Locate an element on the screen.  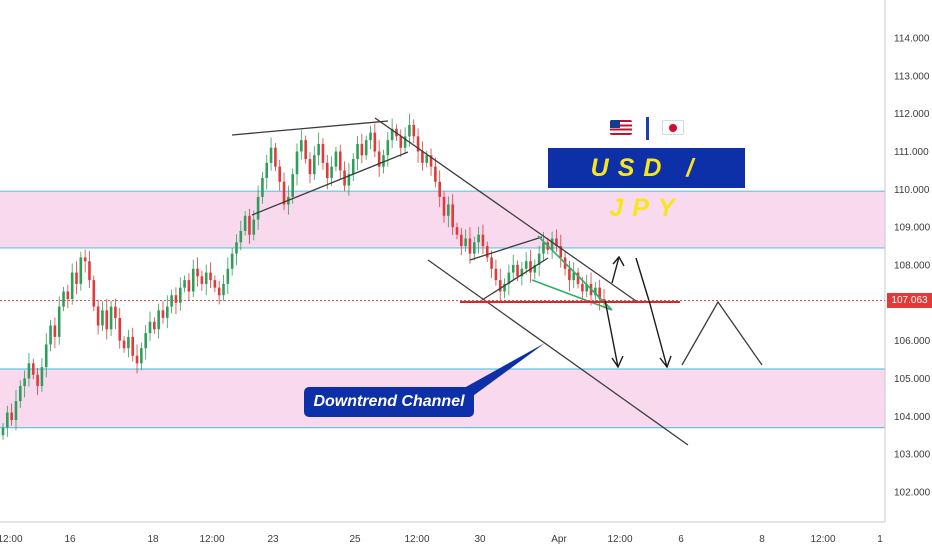
x-tick-label: 23 is located at coordinates (273, 539).